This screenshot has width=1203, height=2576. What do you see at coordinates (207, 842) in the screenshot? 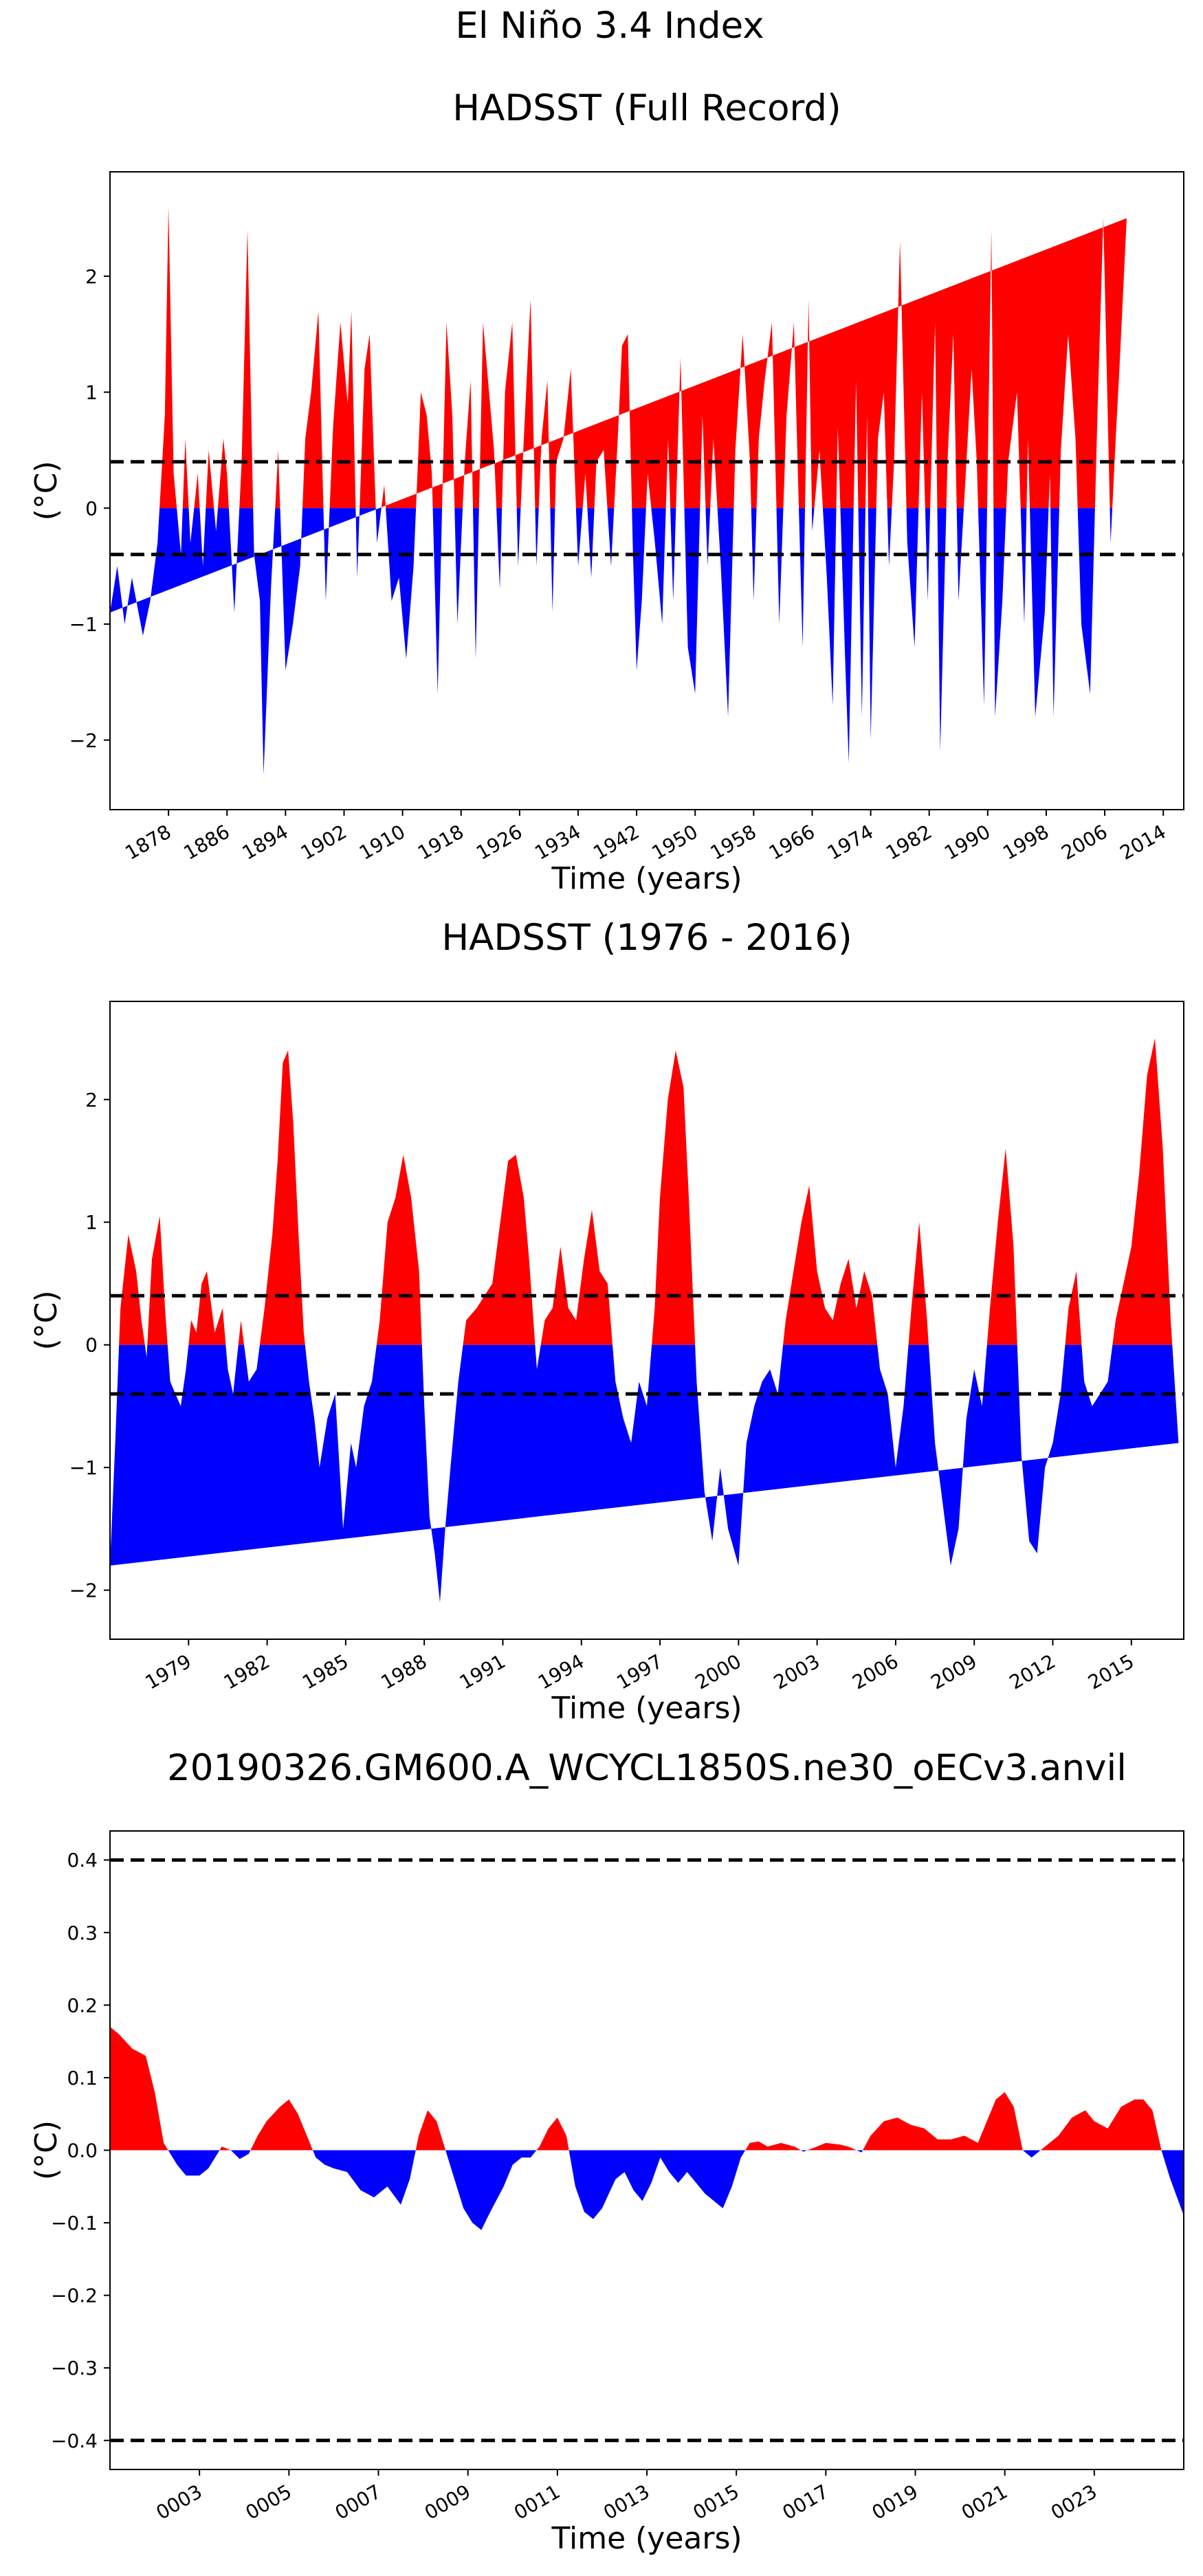
I see `x-tick-label: 1886` at bounding box center [207, 842].